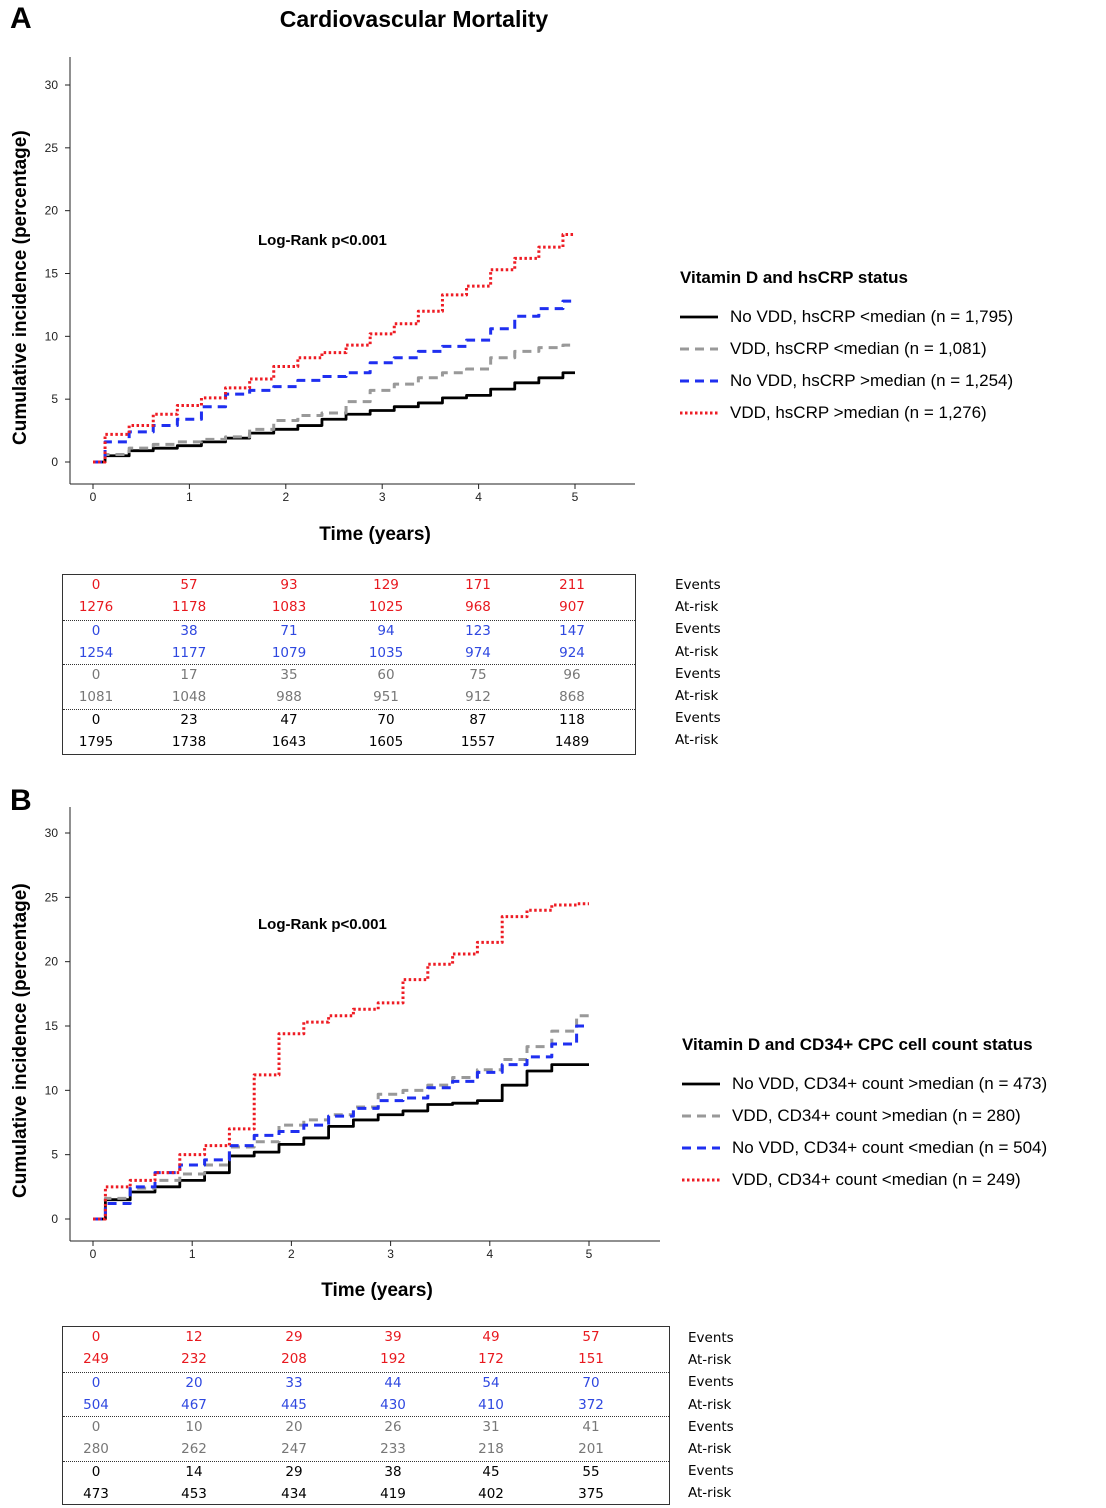  I want to click on risk-table-cell: 1605, so click(386, 741).